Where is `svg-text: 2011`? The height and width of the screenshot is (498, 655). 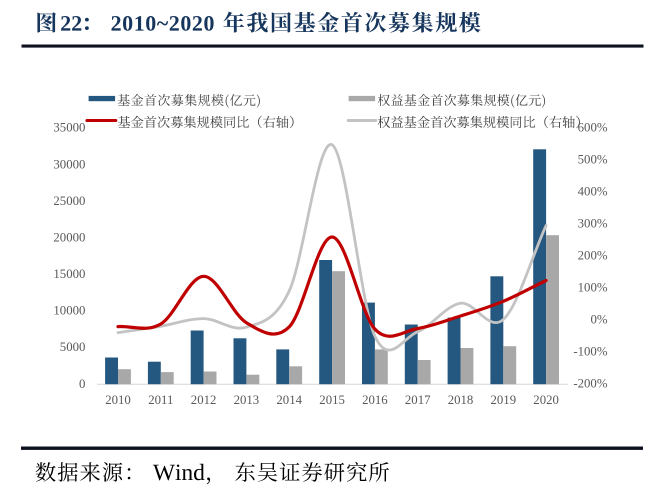 svg-text: 2011 is located at coordinates (160, 400).